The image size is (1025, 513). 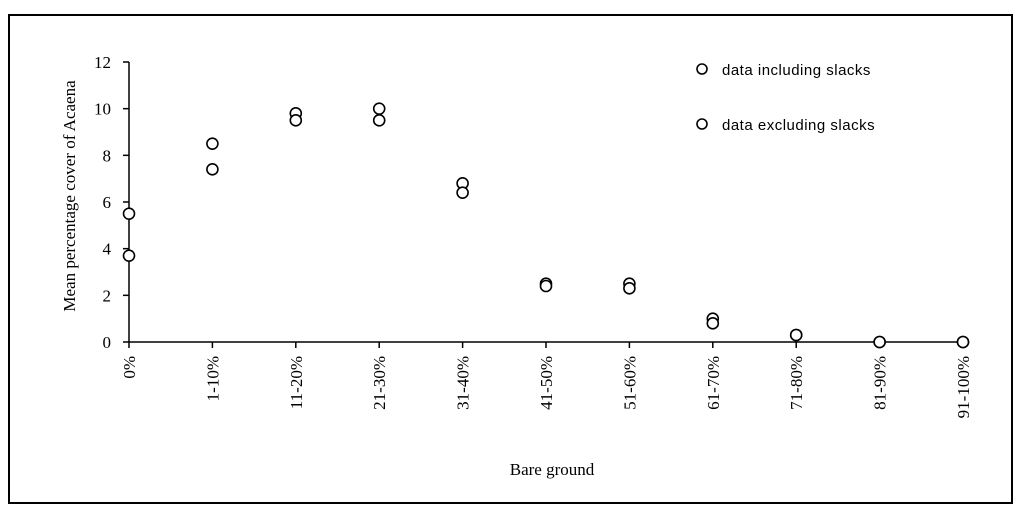 What do you see at coordinates (463, 383) in the screenshot?
I see `x-tick-label: 31-40%` at bounding box center [463, 383].